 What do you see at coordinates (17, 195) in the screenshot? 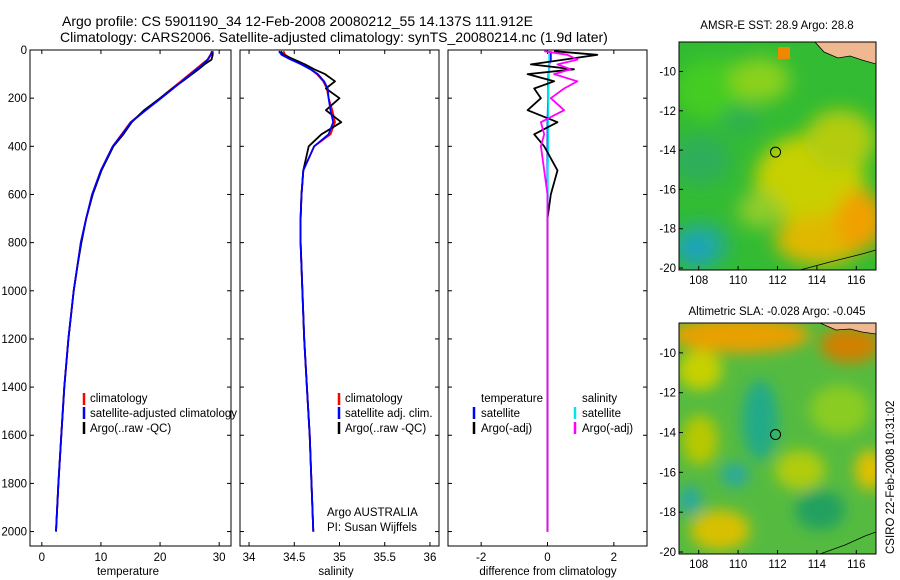
I see `y-tick-label: 600` at bounding box center [17, 195].